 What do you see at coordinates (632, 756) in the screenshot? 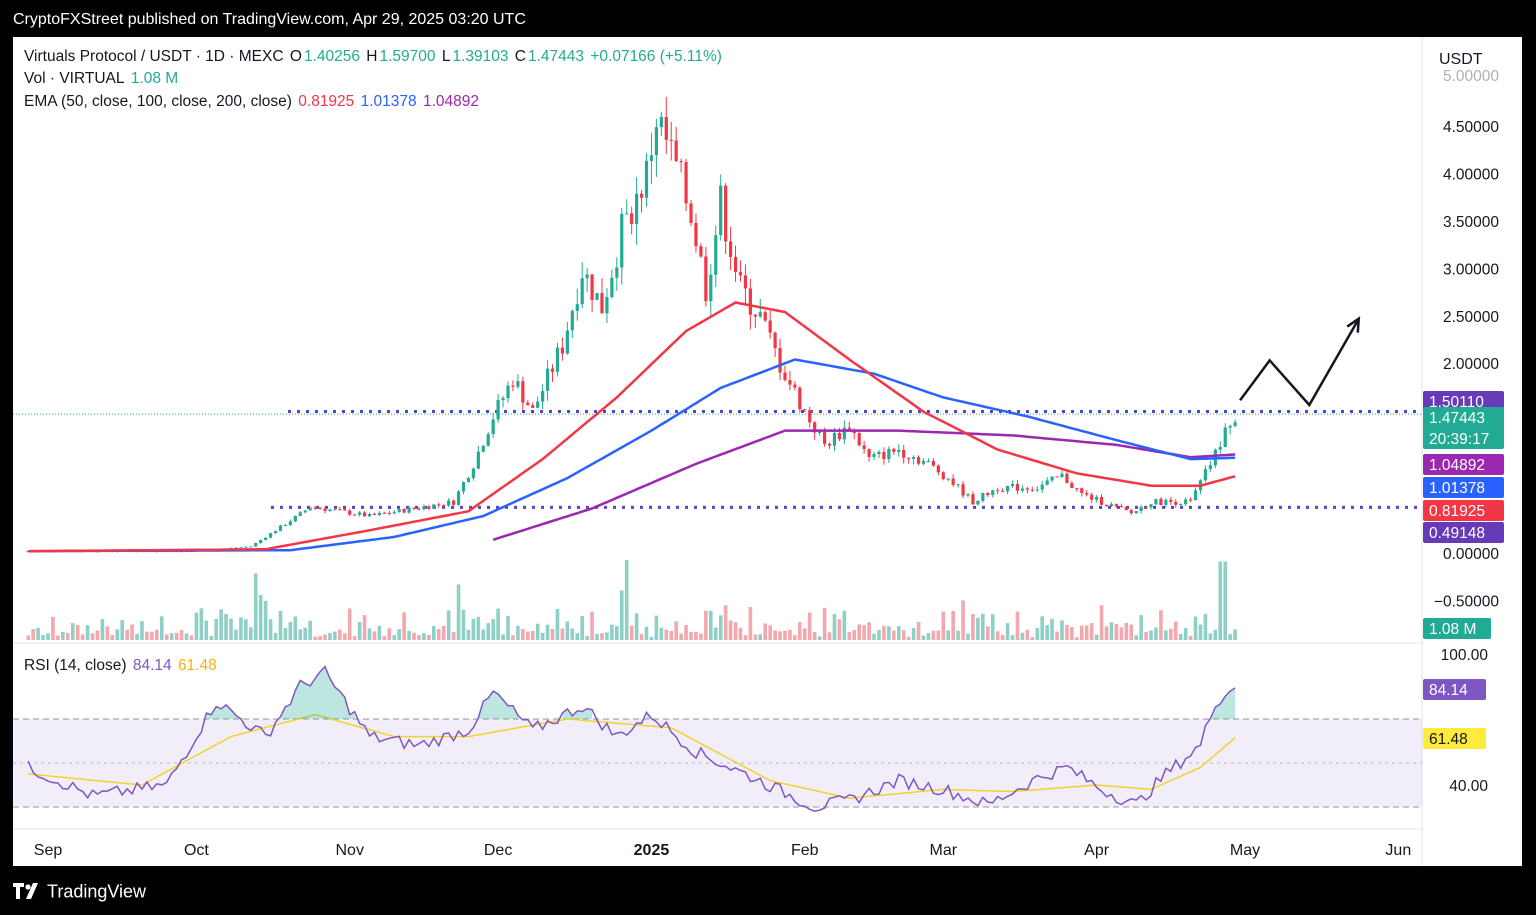
I see `rsi-ma-line` at bounding box center [632, 756].